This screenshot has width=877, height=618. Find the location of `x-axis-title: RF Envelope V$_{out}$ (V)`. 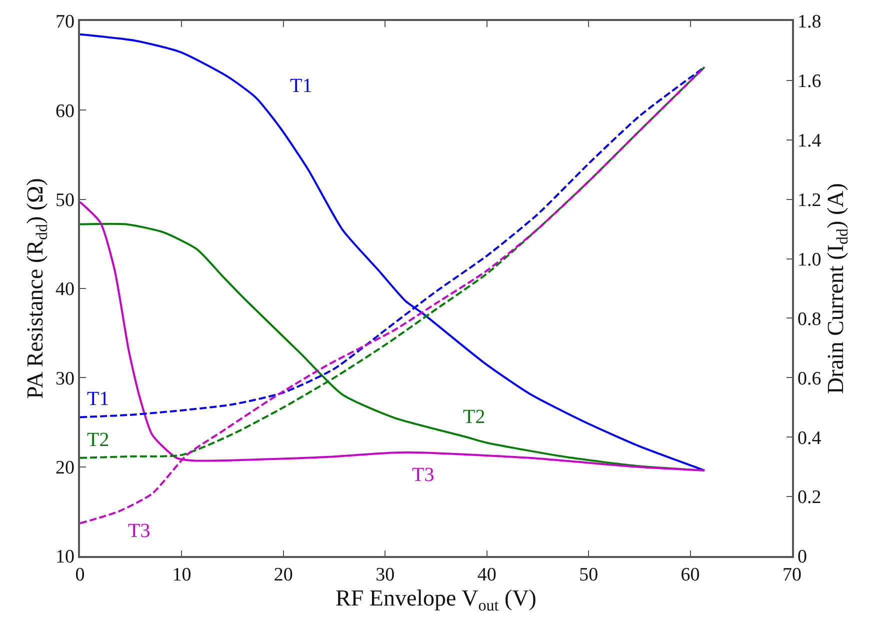

x-axis-title: RF Envelope V$_{out}$ (V) is located at coordinates (436, 600).